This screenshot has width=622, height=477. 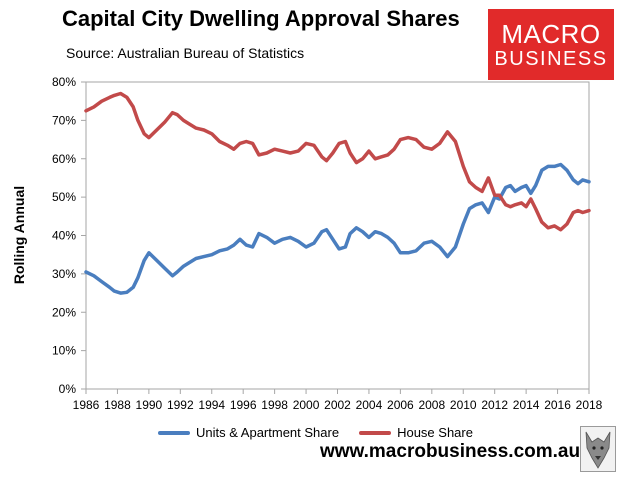 What do you see at coordinates (551, 58) in the screenshot?
I see `logo-line-2: BUSINESS` at bounding box center [551, 58].